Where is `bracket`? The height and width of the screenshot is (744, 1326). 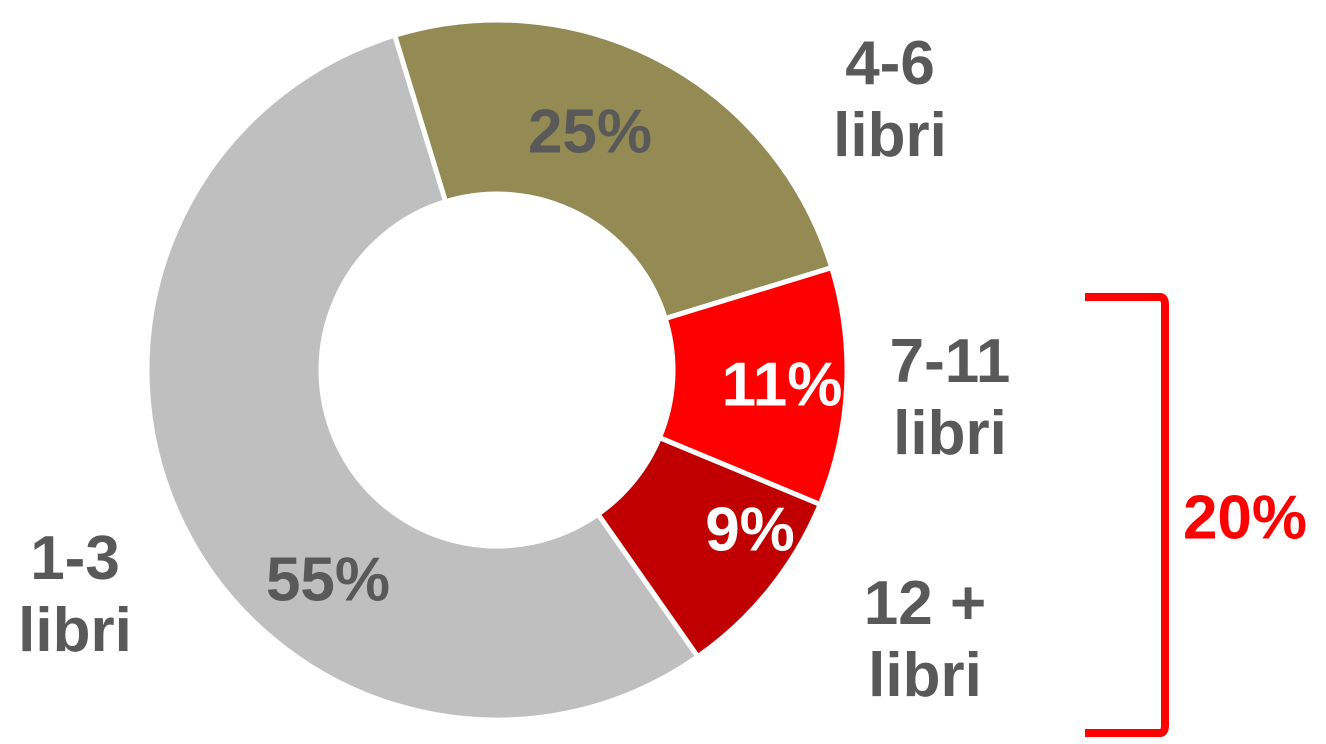
bracket is located at coordinates (1127, 515).